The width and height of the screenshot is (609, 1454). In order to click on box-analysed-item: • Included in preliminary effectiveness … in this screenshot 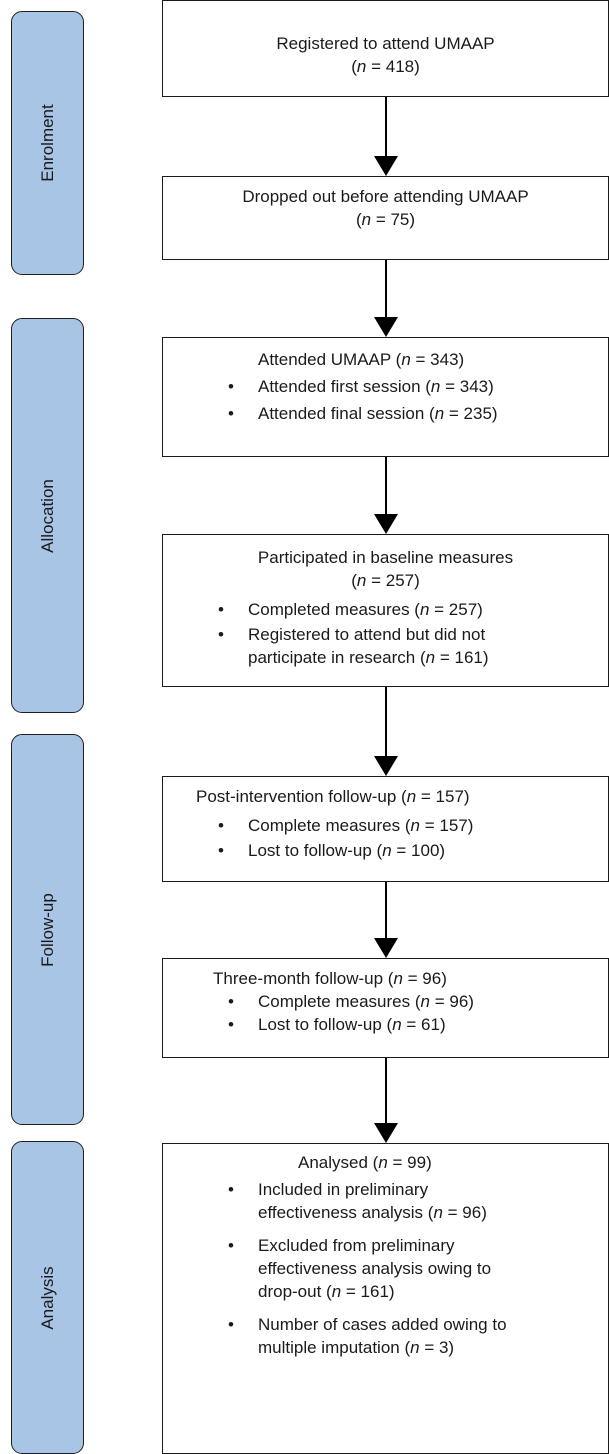, I will do `click(357, 1201)`.